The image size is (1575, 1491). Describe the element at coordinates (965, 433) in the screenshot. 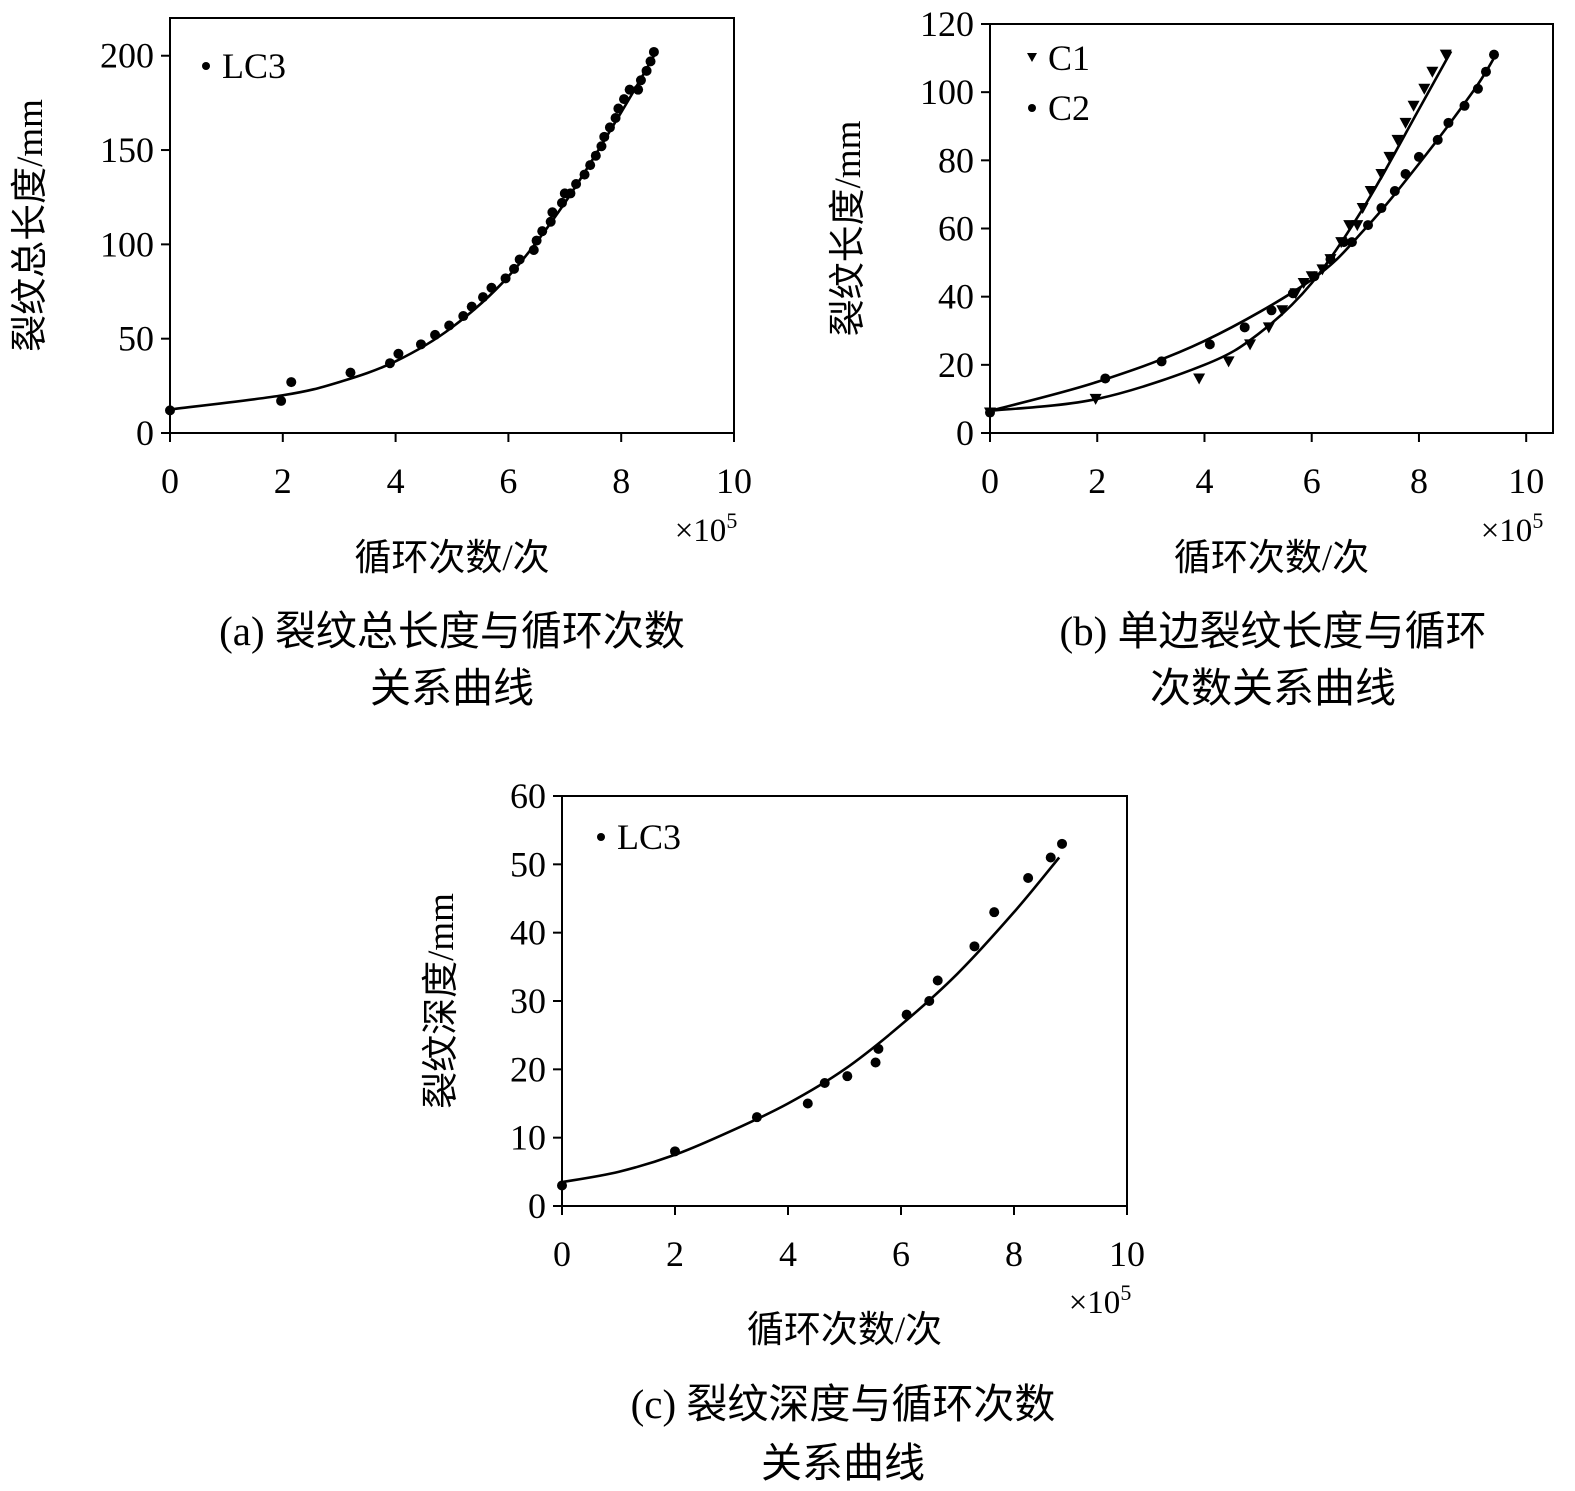

I see `y-tick-label: 0` at that location.